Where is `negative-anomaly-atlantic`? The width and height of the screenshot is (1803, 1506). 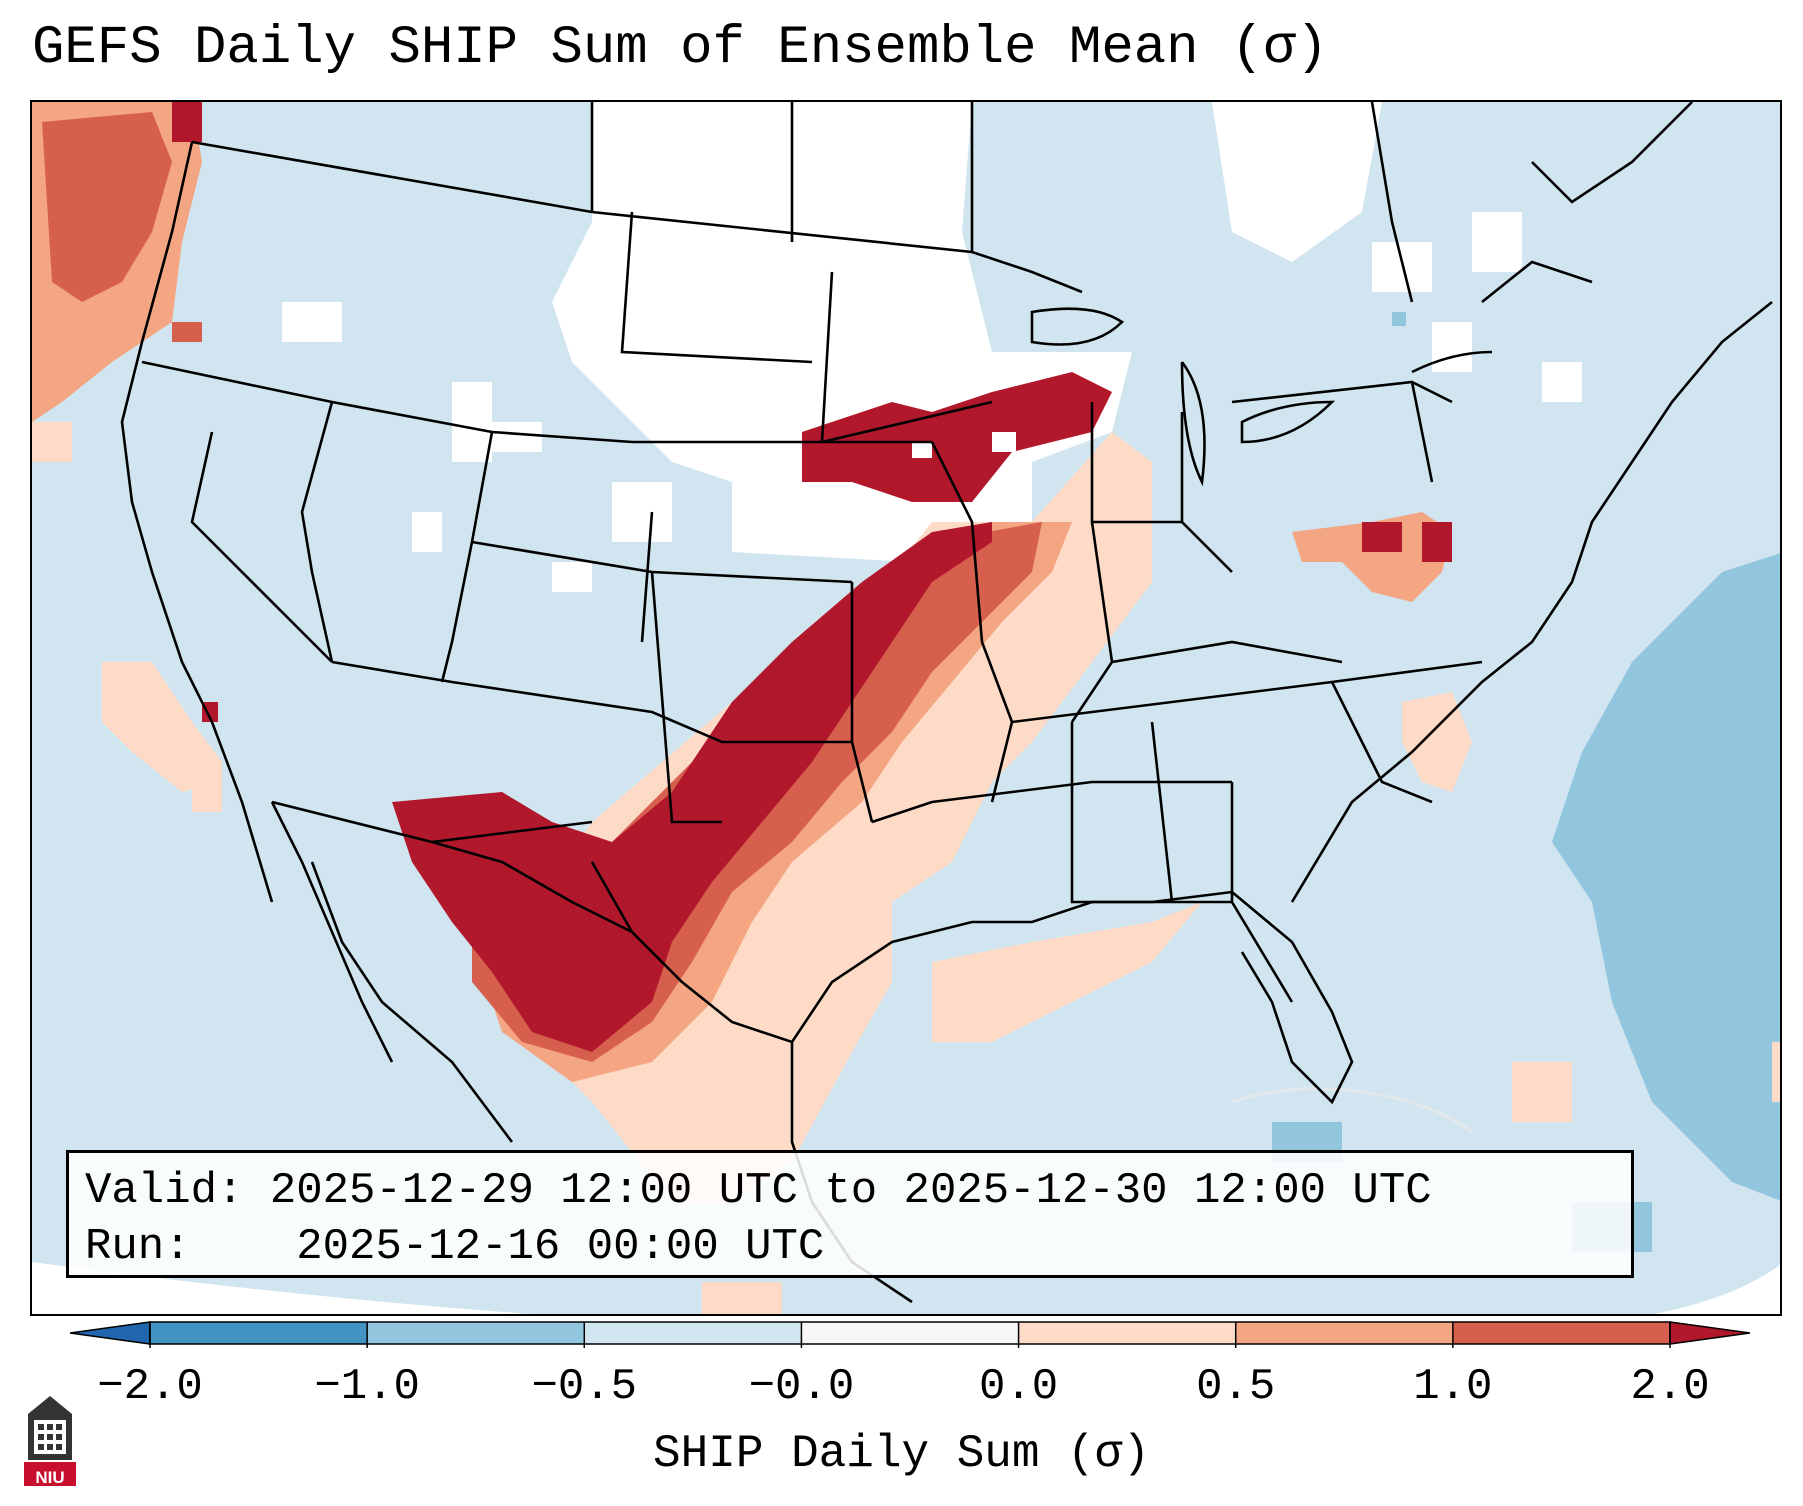 negative-anomaly-atlantic is located at coordinates (1666, 877).